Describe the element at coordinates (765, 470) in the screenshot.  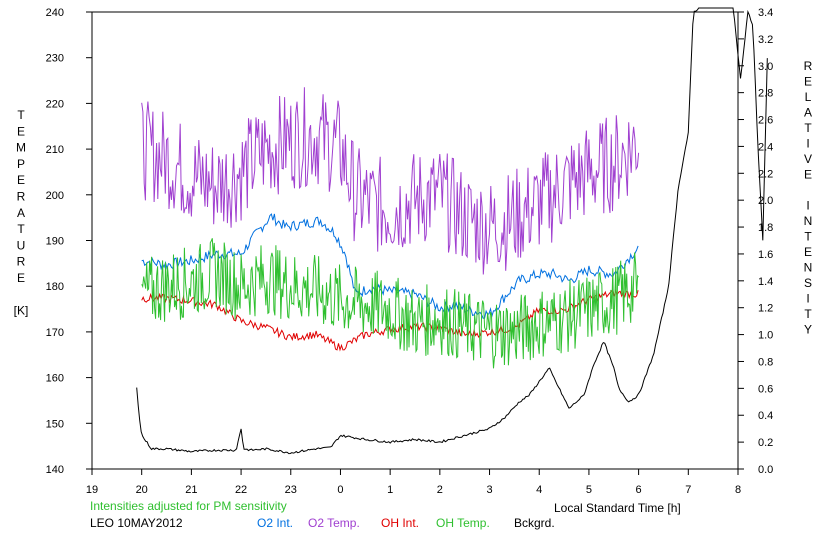
I see `right-tick-label: 0.0` at that location.